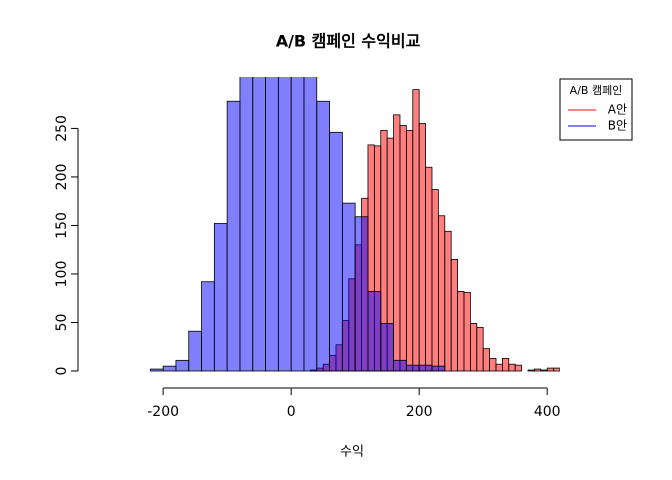 Image resolution: width=672 pixels, height=480 pixels. I want to click on x-tick-label: 400, so click(547, 412).